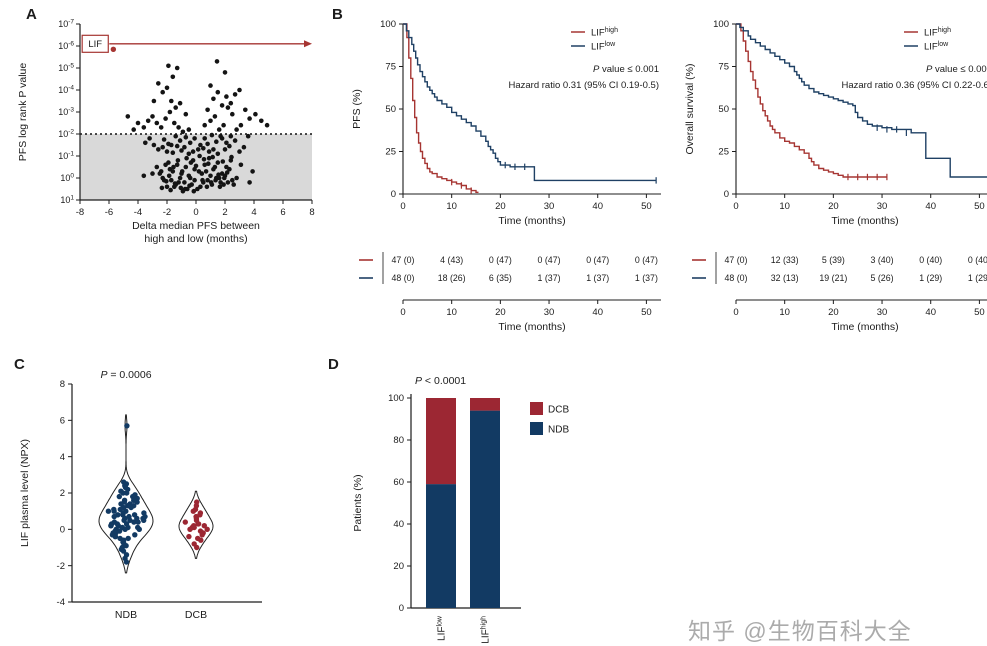 The height and width of the screenshot is (646, 987). I want to click on svg-text:Hazard ratio 0.31 (95% CI 0.19: Hazard ratio 0.31 (95% CI 0.19-0.5), so click(584, 85).